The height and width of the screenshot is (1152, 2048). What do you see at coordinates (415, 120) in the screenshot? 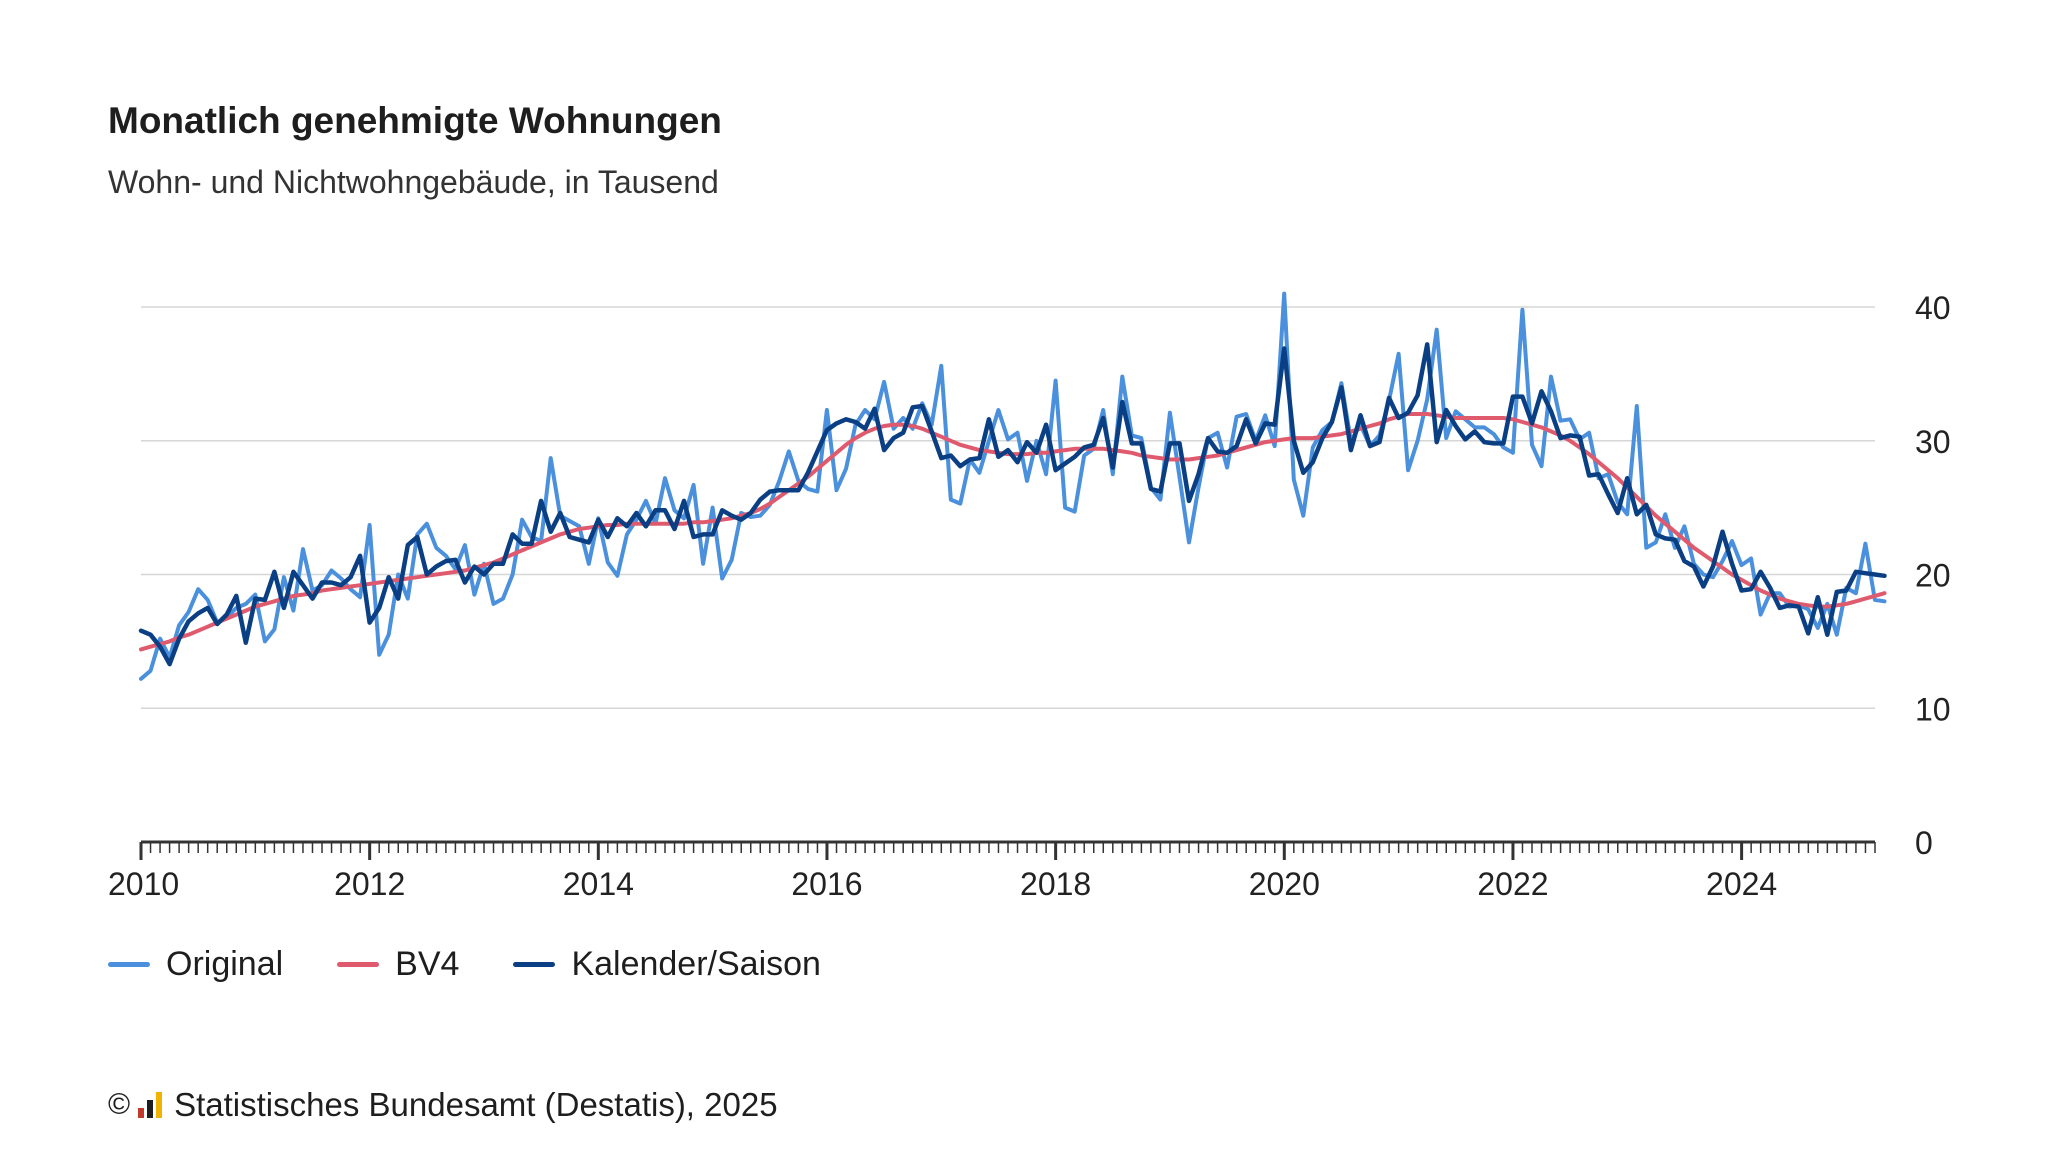
I see `chart-title: Monatlich genehmigte Wohnungen` at bounding box center [415, 120].